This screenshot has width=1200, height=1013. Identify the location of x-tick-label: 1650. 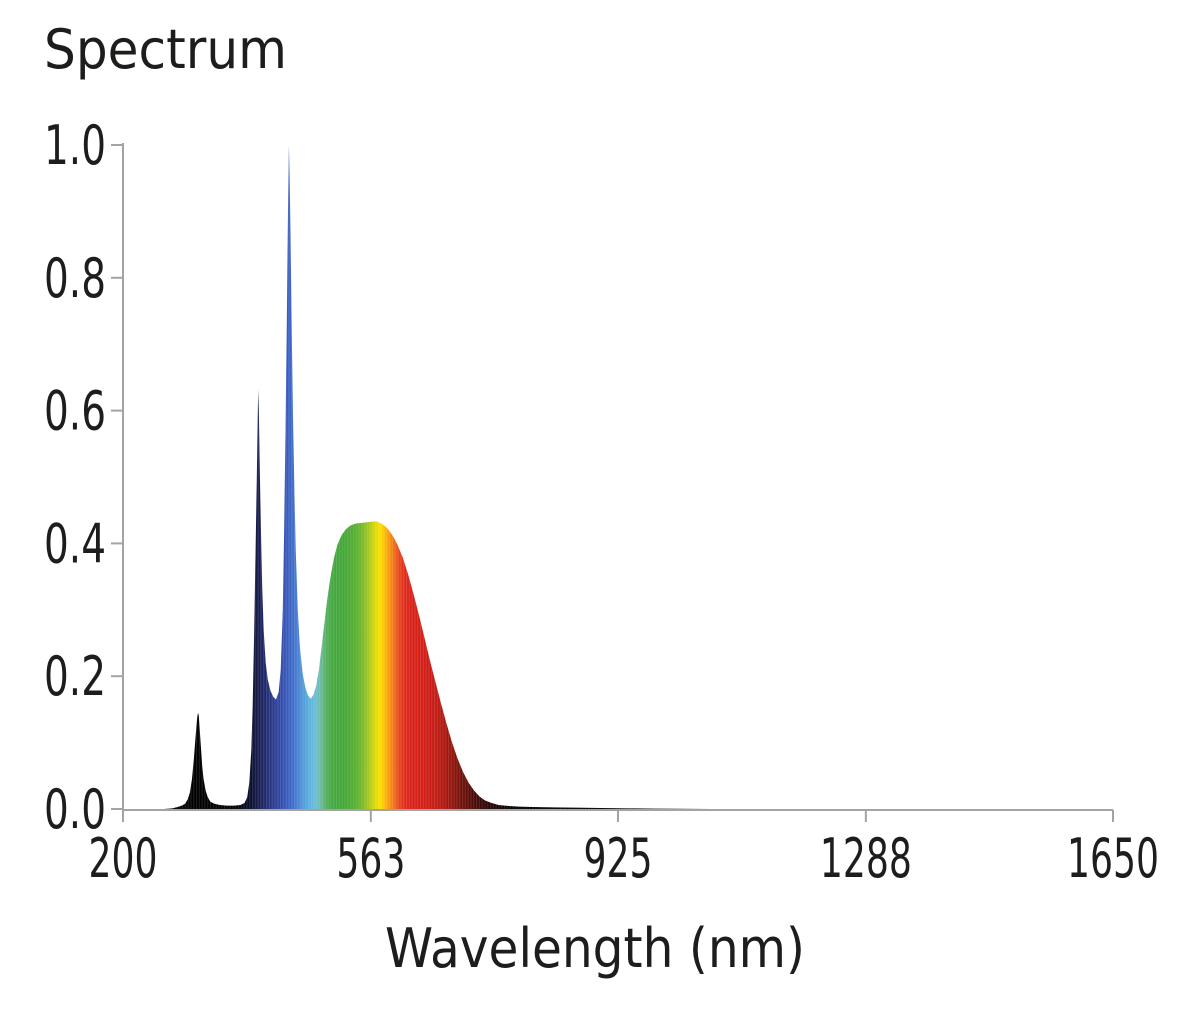
(1113, 858).